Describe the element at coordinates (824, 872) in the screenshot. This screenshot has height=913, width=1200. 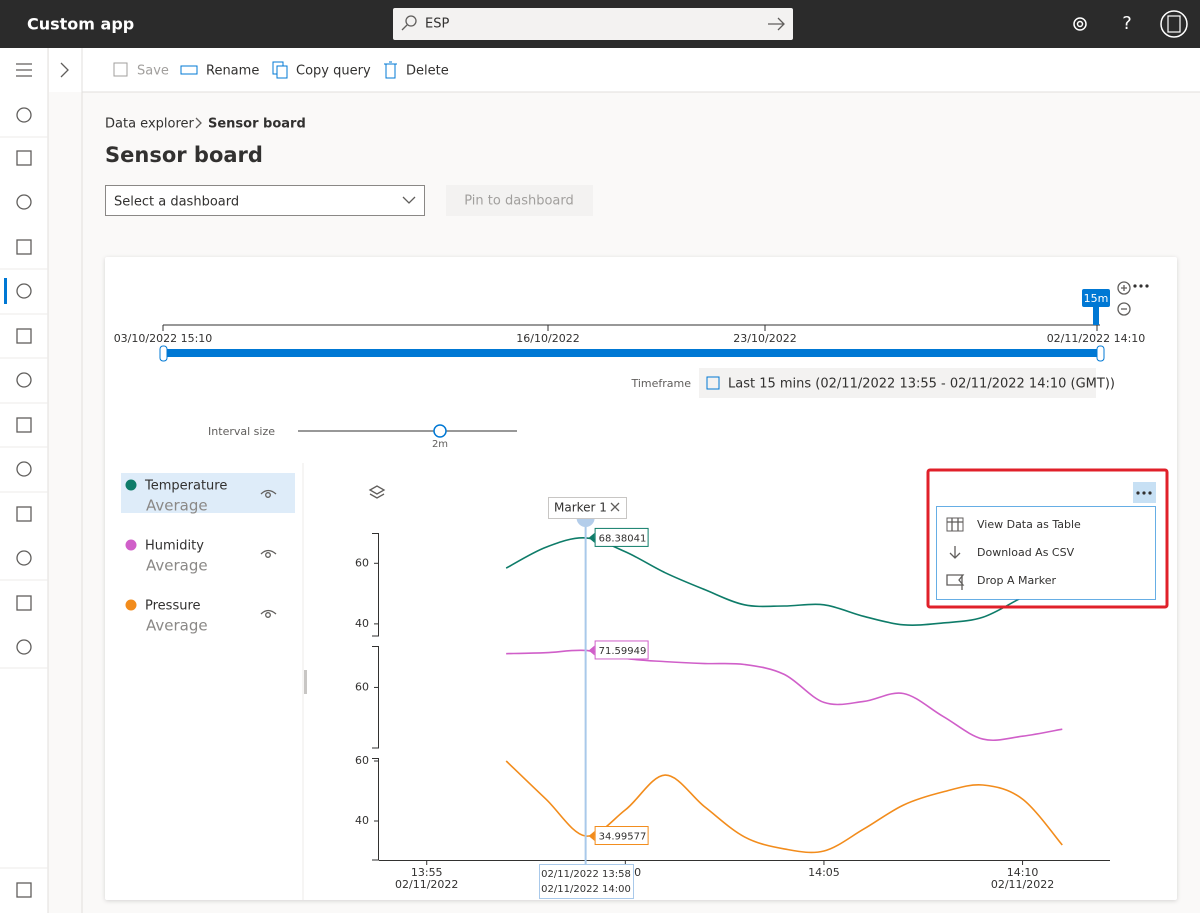
I see `x-tick-label: 14:05` at that location.